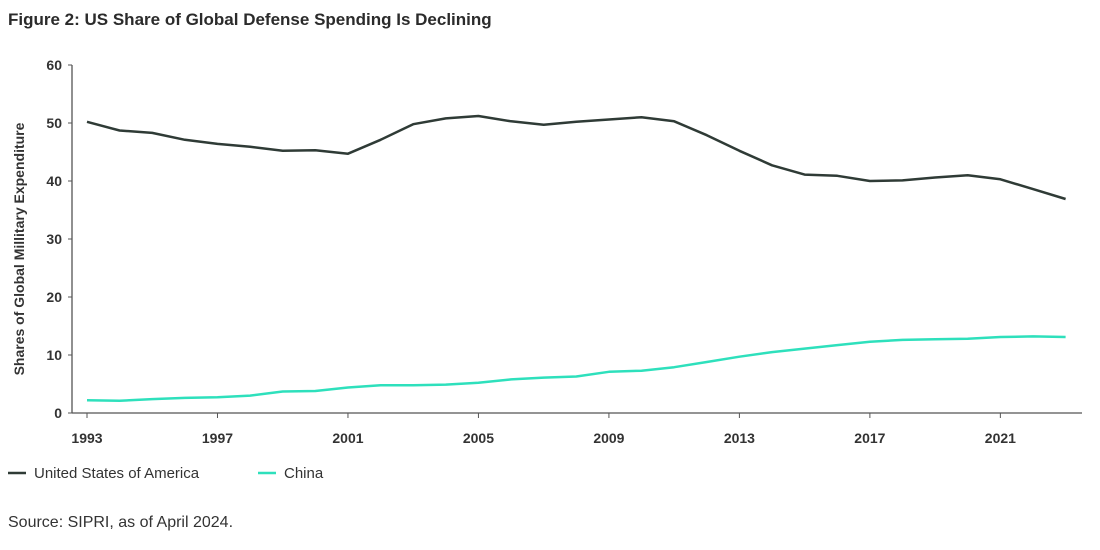 The width and height of the screenshot is (1100, 550). Describe the element at coordinates (869, 438) in the screenshot. I see `x-tick-label: 2017` at that location.